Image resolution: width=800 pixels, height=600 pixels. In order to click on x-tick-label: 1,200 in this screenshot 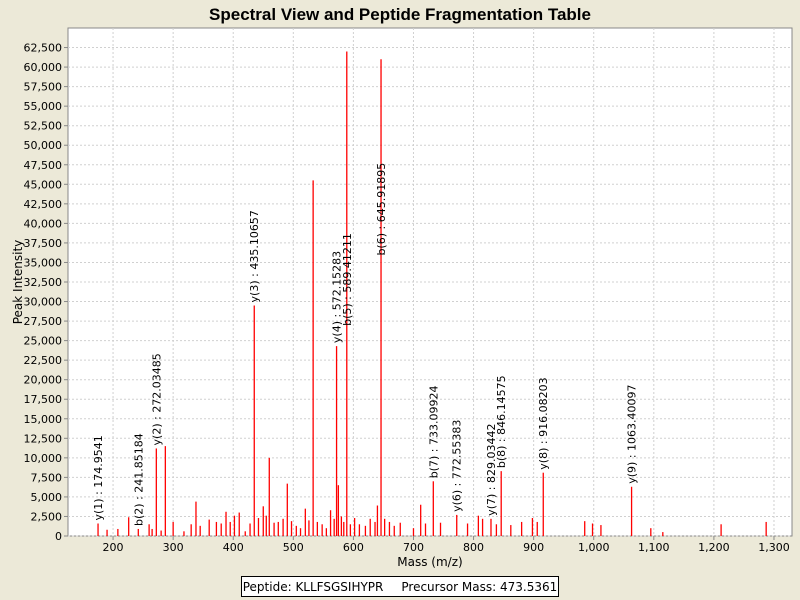, I will do `click(714, 547)`.